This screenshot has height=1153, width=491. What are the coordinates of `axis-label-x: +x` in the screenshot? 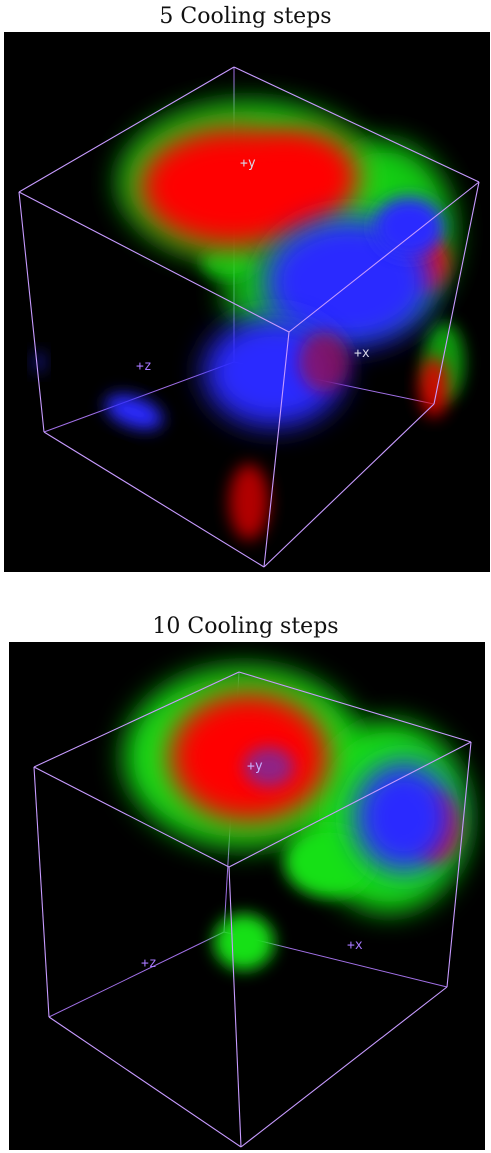 It's located at (362, 353).